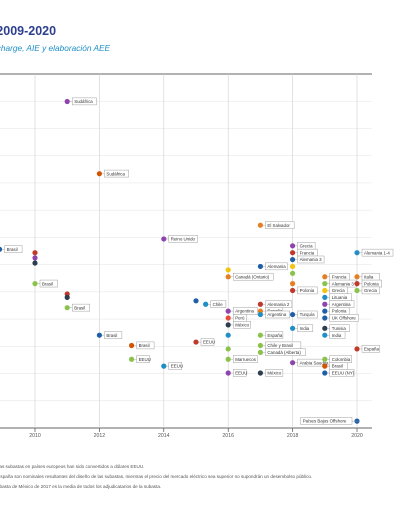  I want to click on point-label: Alemania 2, so click(278, 304).